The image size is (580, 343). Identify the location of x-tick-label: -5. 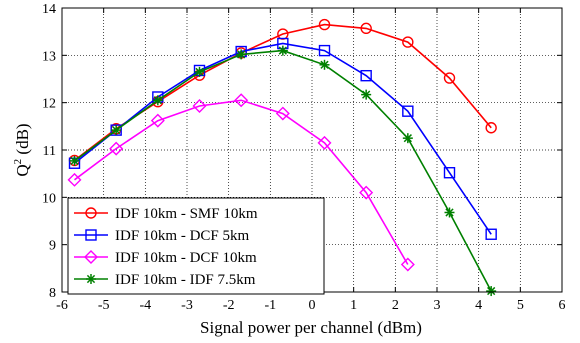
(104, 305).